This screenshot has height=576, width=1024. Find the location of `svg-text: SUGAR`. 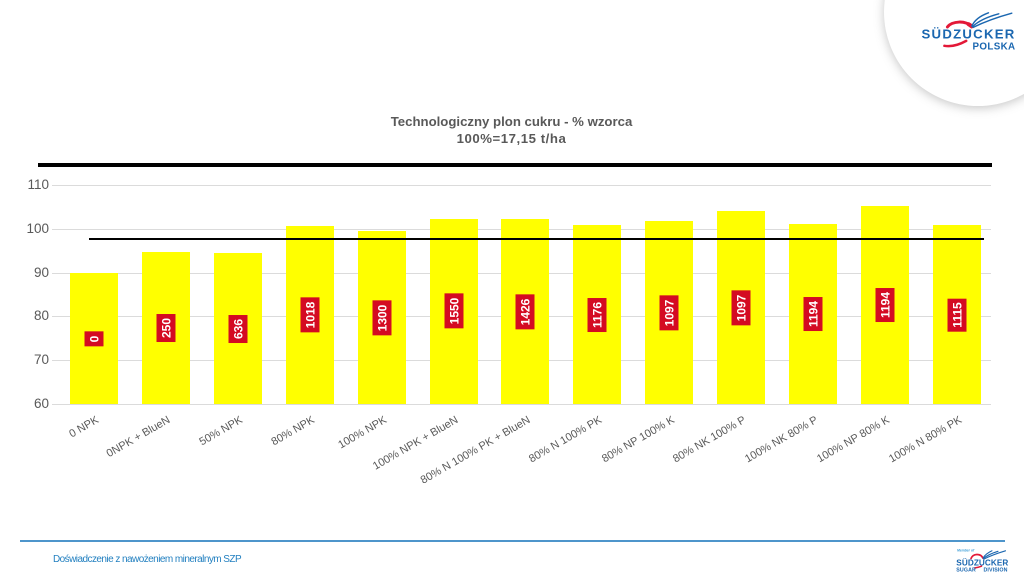

svg-text: SUGAR is located at coordinates (966, 571).